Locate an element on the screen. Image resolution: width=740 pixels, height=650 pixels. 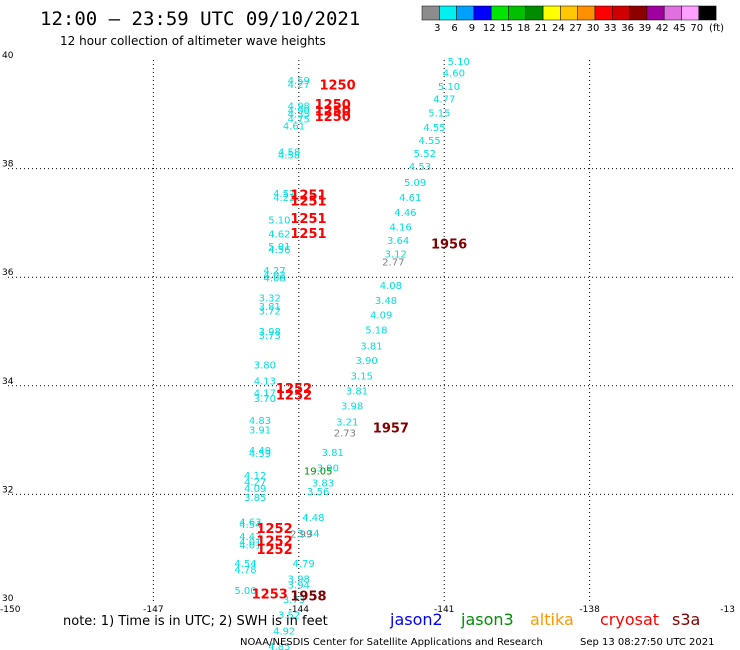
wave-height-label: 4.48 is located at coordinates (313, 518).